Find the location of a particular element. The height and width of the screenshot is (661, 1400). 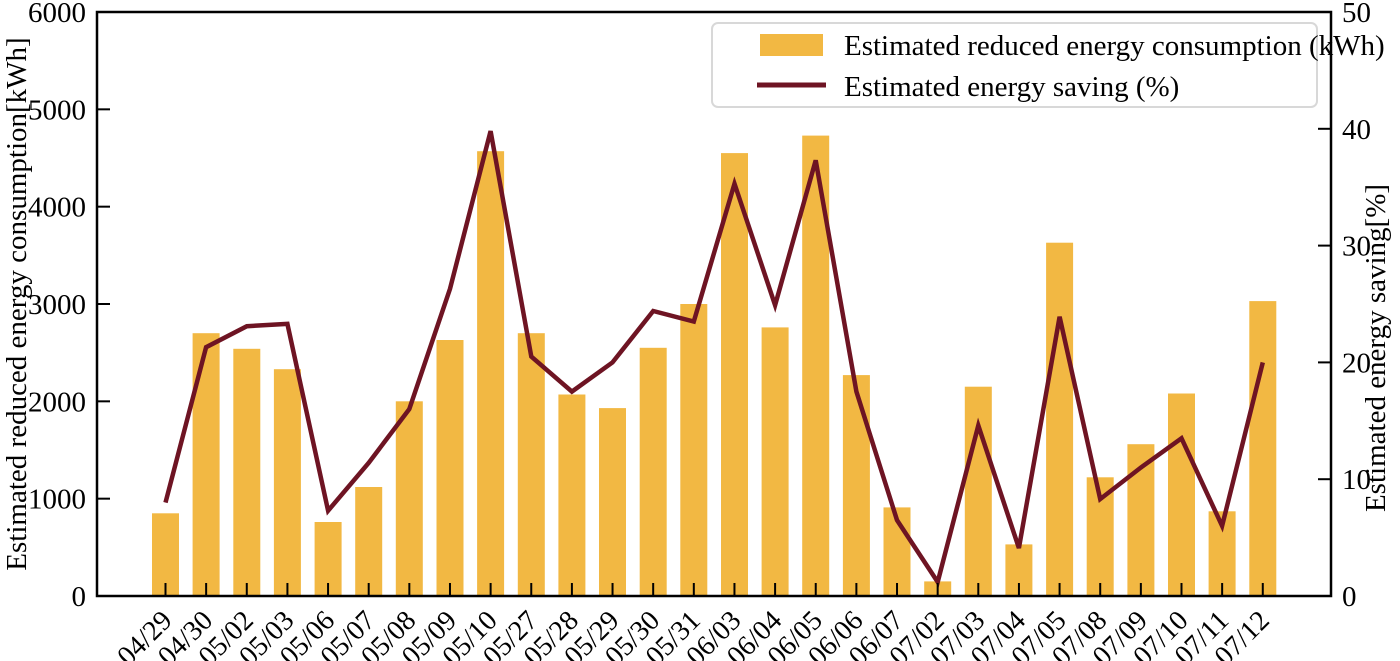

right-axis-label: Estimated energy saving[%] is located at coordinates (1376, 348).